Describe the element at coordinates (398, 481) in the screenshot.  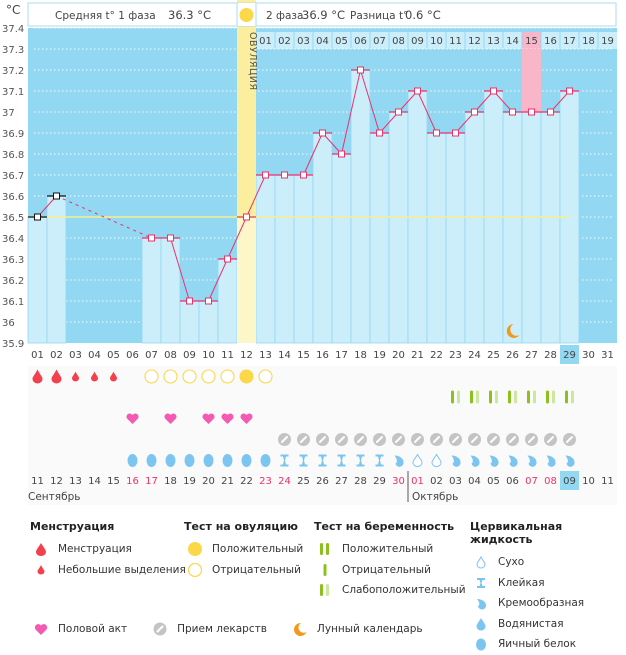
I see `calendar-date-label: 30` at that location.